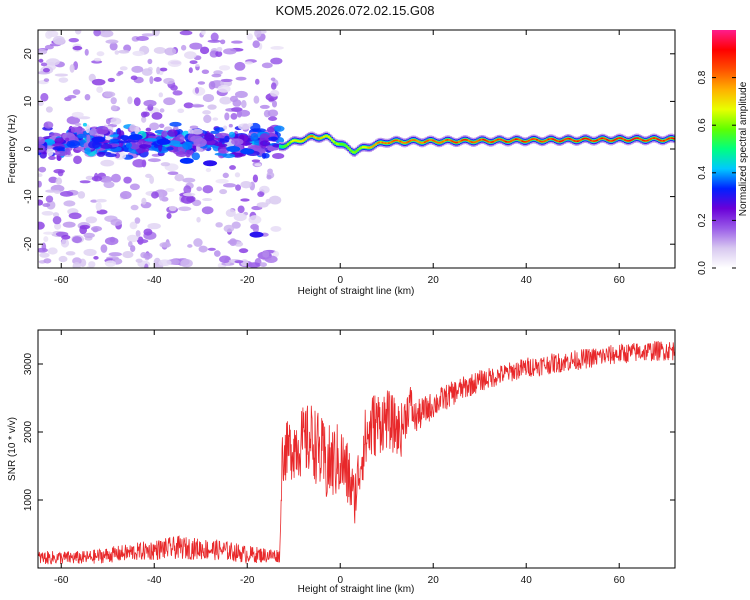 This screenshot has width=750, height=600. I want to click on spectrogram-ytick-label: -20, so click(28, 244).